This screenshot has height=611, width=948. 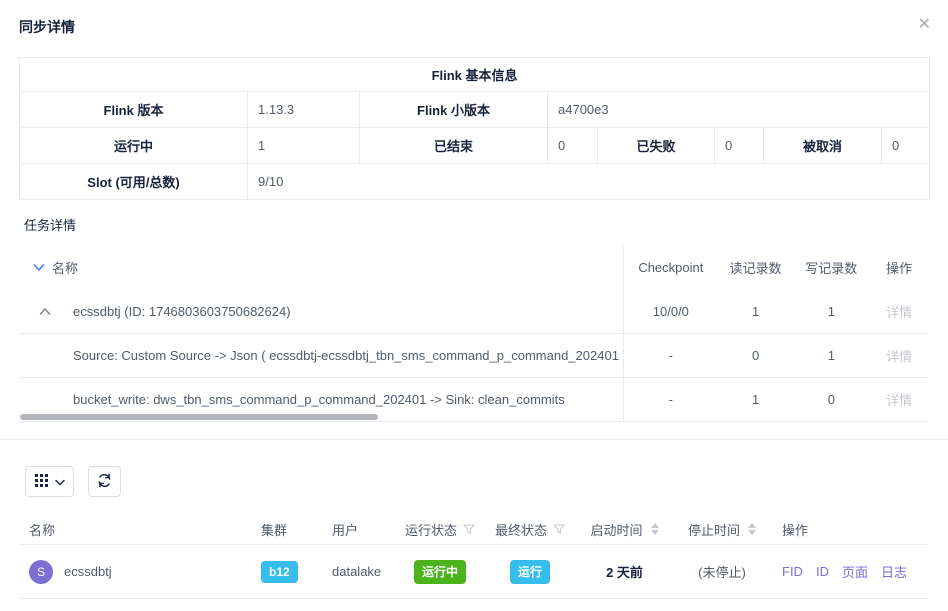 What do you see at coordinates (822, 571) in the screenshot?
I see `id-link: ID` at bounding box center [822, 571].